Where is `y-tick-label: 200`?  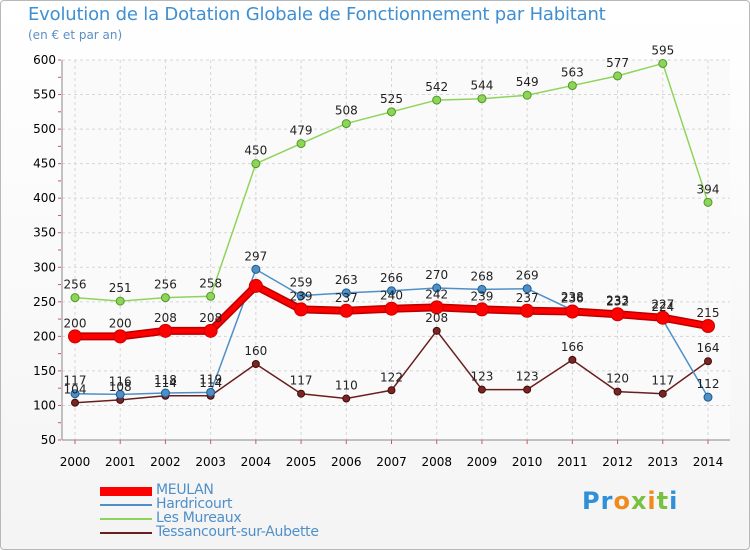 y-tick-label: 200 is located at coordinates (44, 336).